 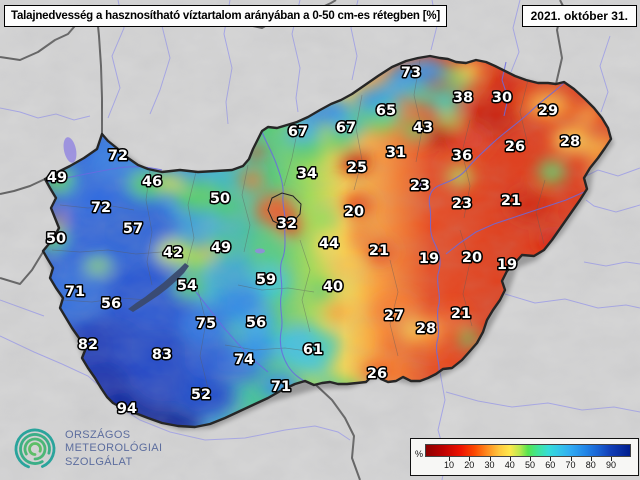 I want to click on map-date: 2021. október 31., so click(x=579, y=16).